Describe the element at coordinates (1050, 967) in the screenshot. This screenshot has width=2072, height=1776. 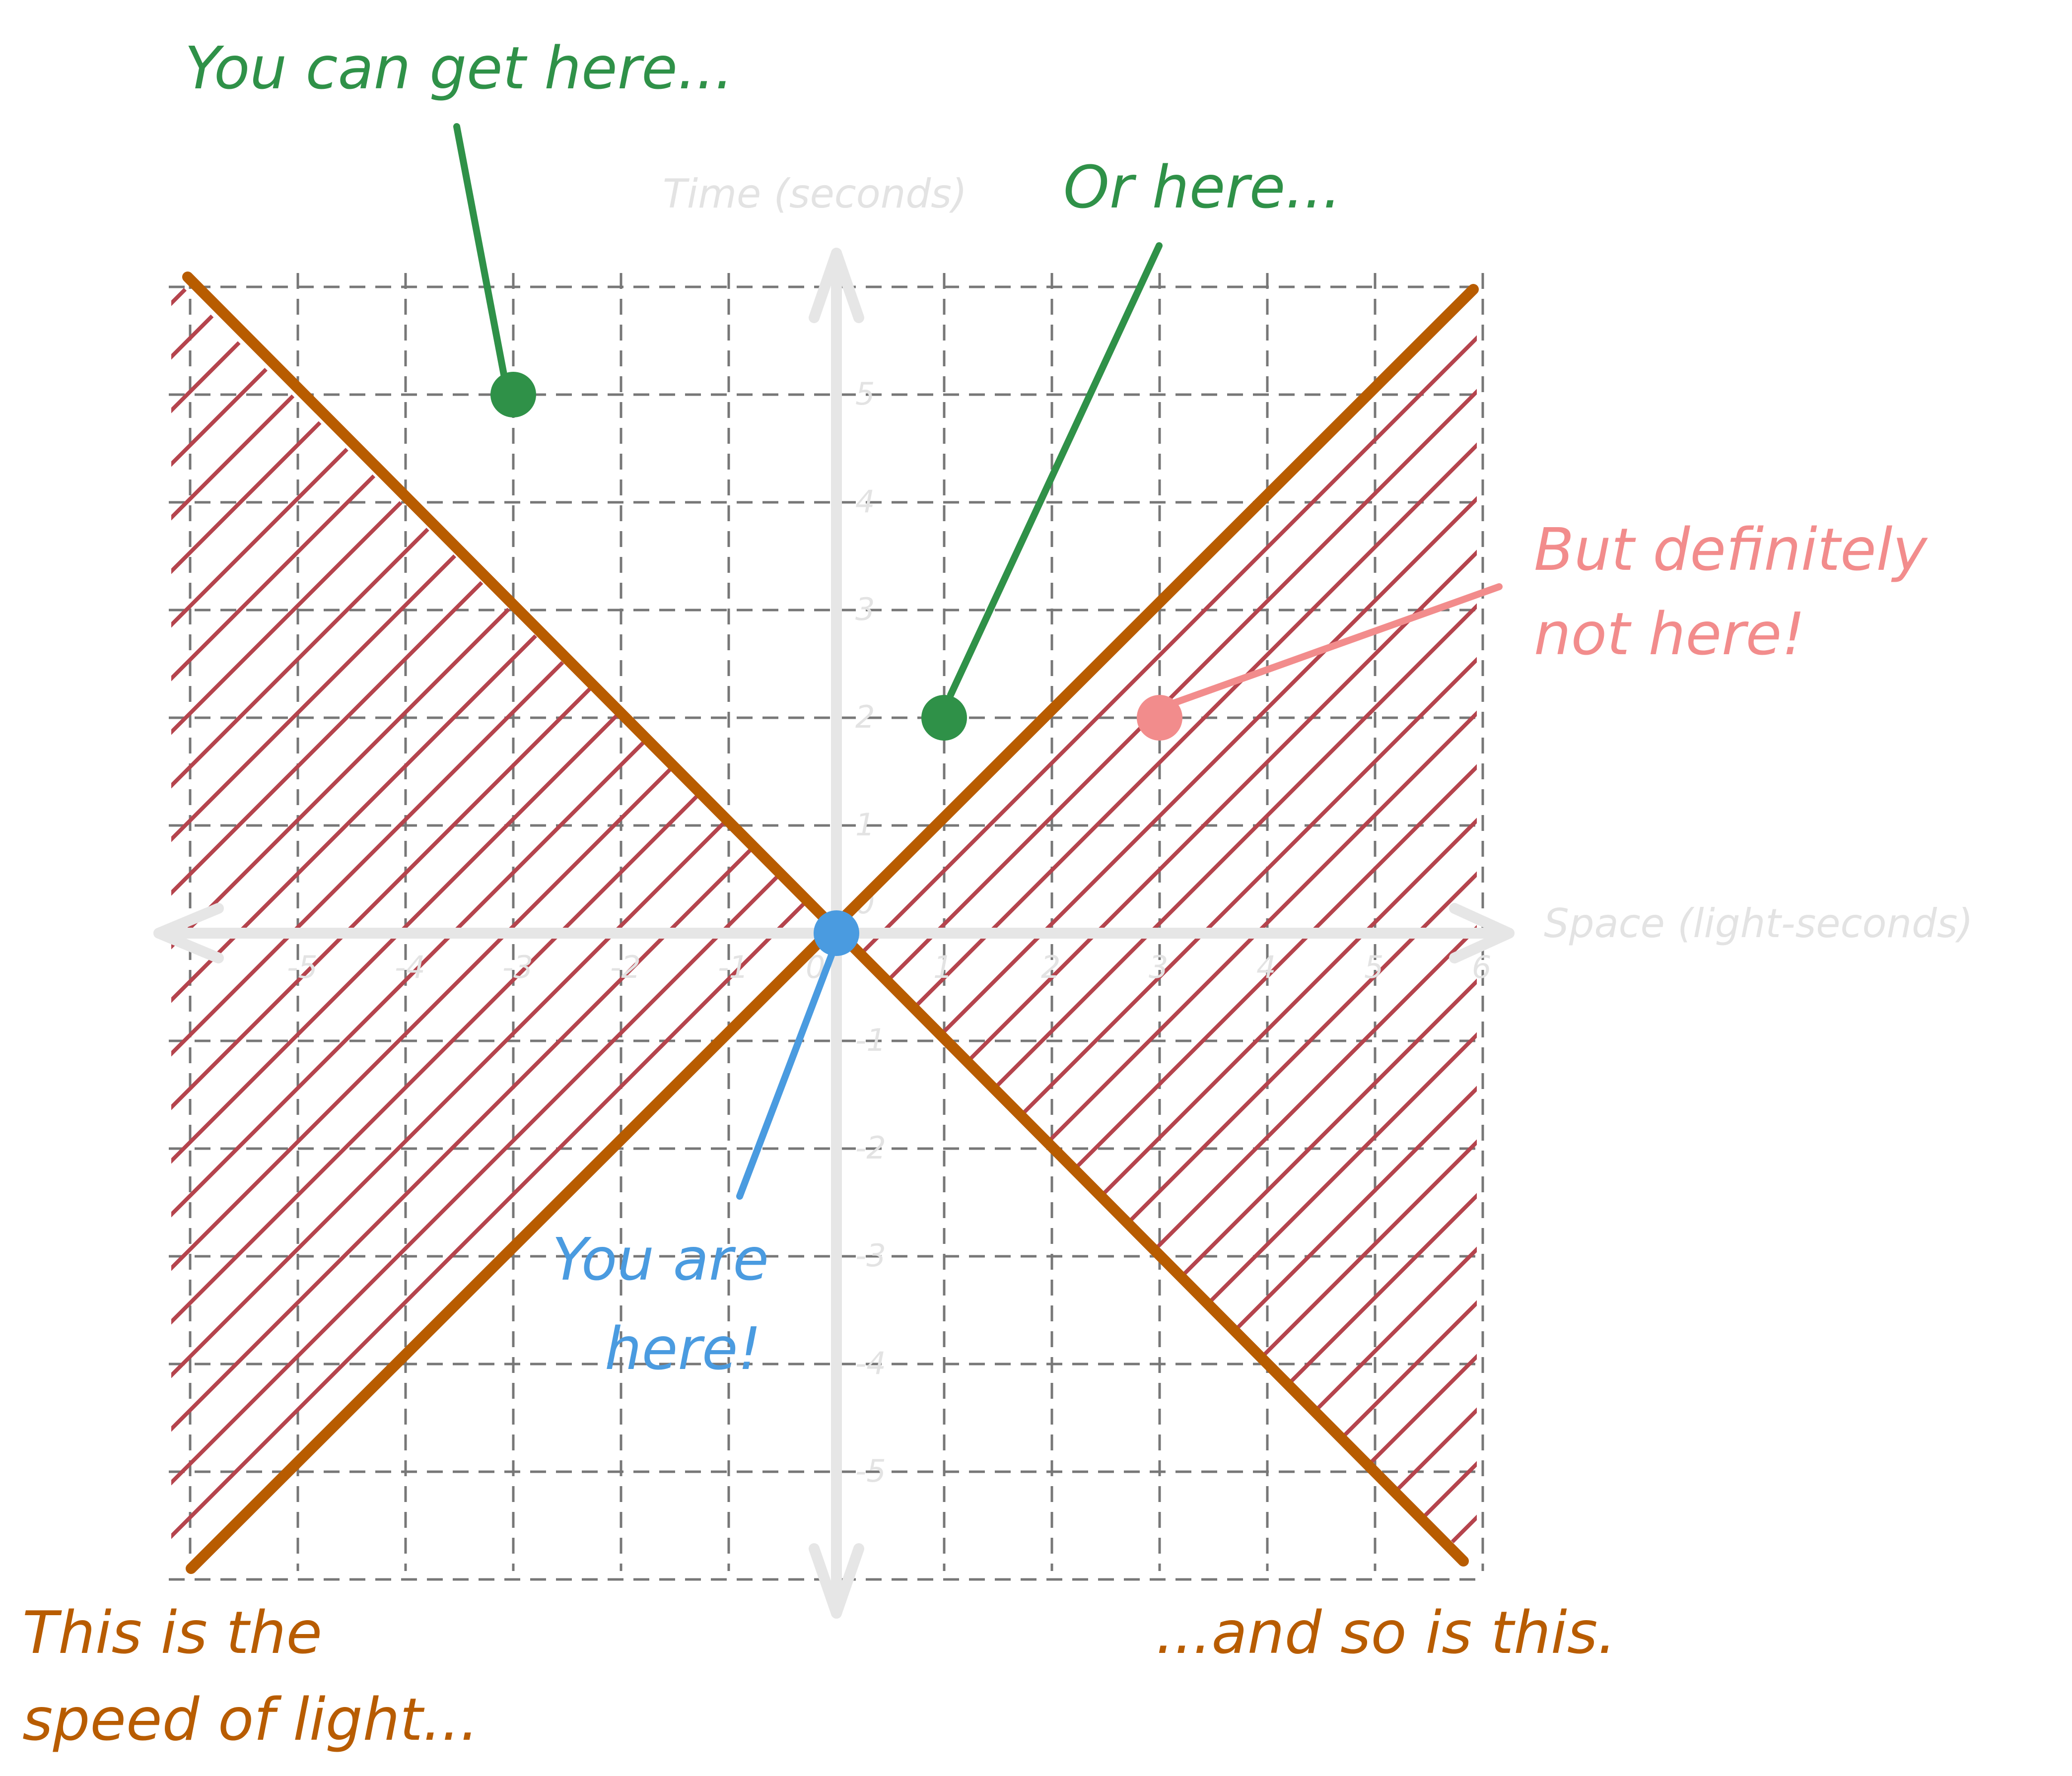
I see `x-tick-label: 2` at that location.